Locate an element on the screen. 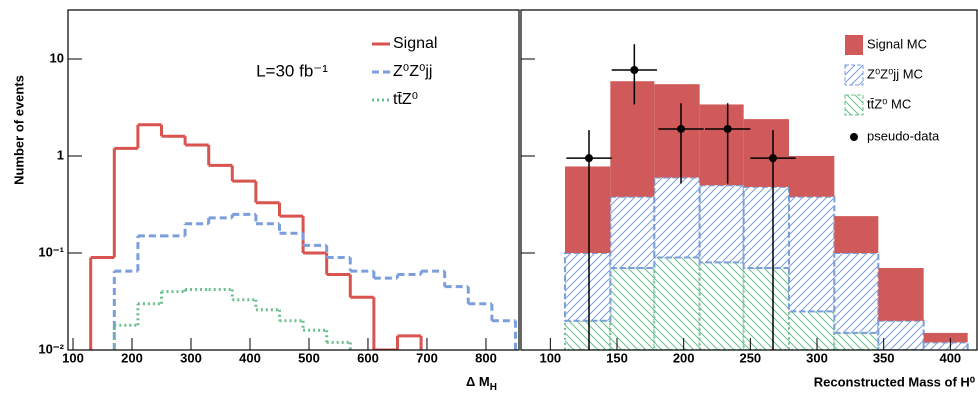 The image size is (978, 394). legend-marker is located at coordinates (854, 137).